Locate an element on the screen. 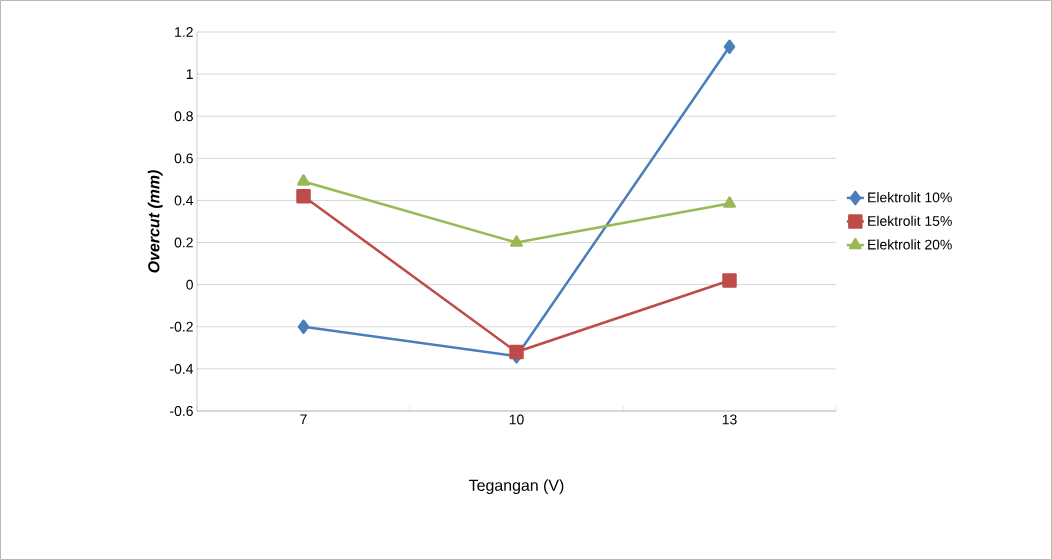 The height and width of the screenshot is (560, 1052). x-tick-label: 7 is located at coordinates (303, 419).